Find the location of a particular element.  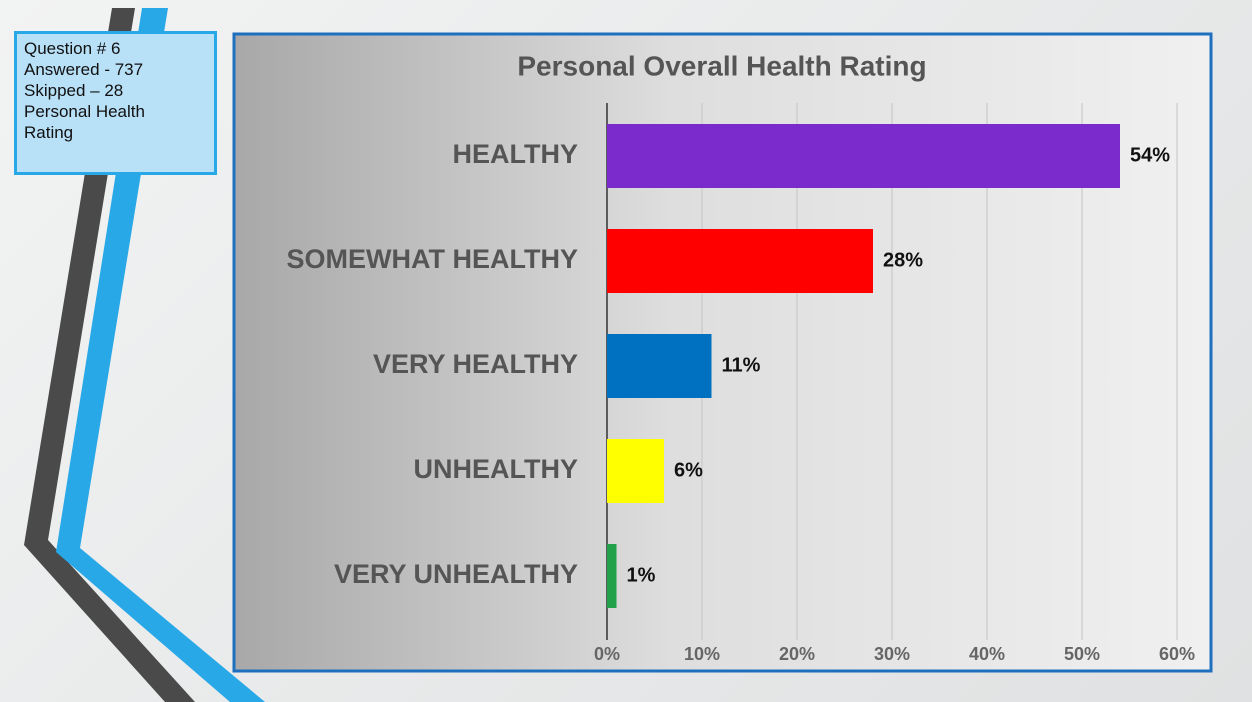

x-tick-label: 10% is located at coordinates (702, 654).